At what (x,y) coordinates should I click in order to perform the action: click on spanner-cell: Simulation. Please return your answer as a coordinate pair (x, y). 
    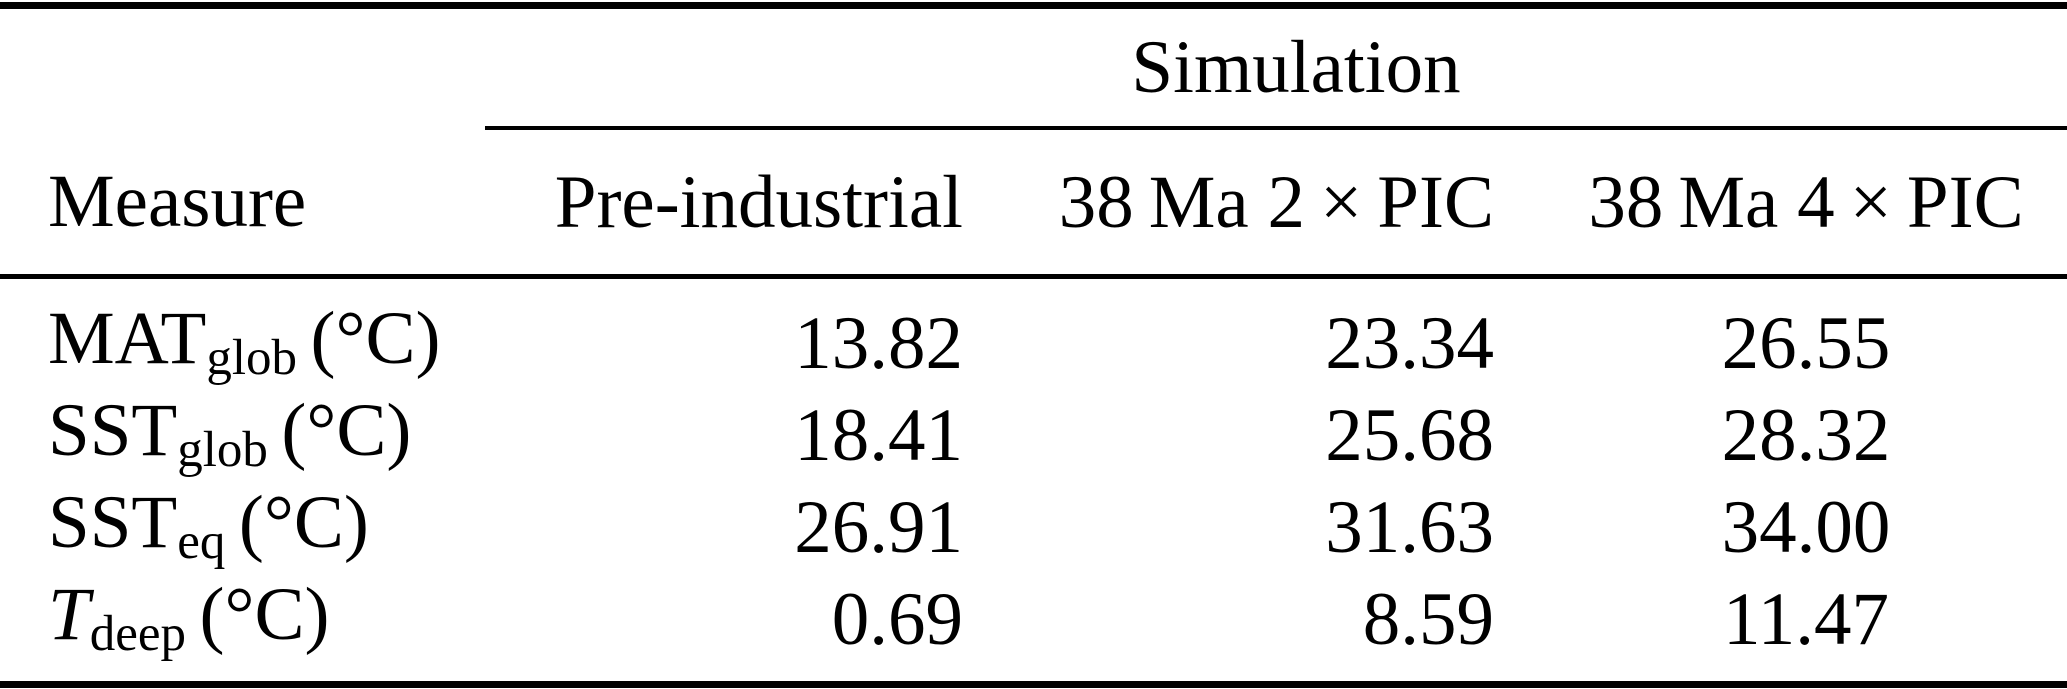
    Looking at the image, I should click on (1276, 67).